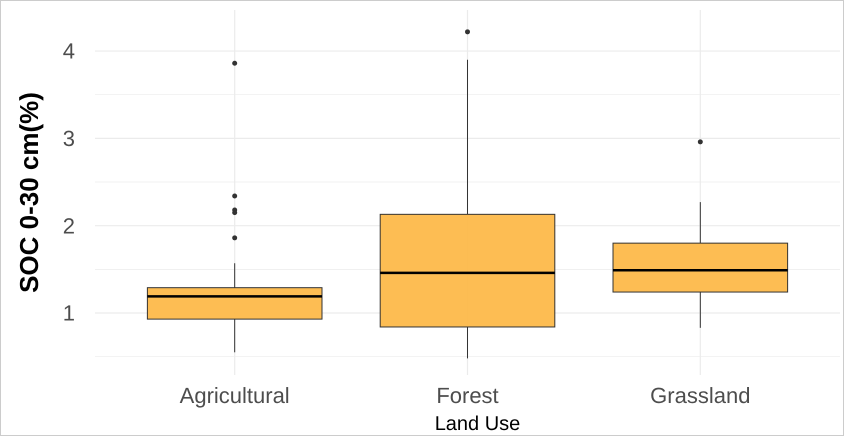 The width and height of the screenshot is (844, 436). Describe the element at coordinates (467, 395) in the screenshot. I see `x-tick-label: Forest` at that location.